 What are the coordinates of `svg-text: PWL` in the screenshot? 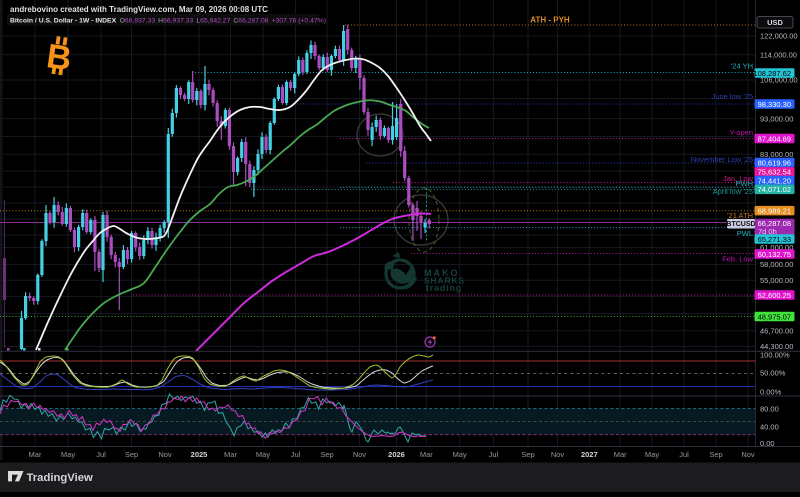 It's located at (745, 233).